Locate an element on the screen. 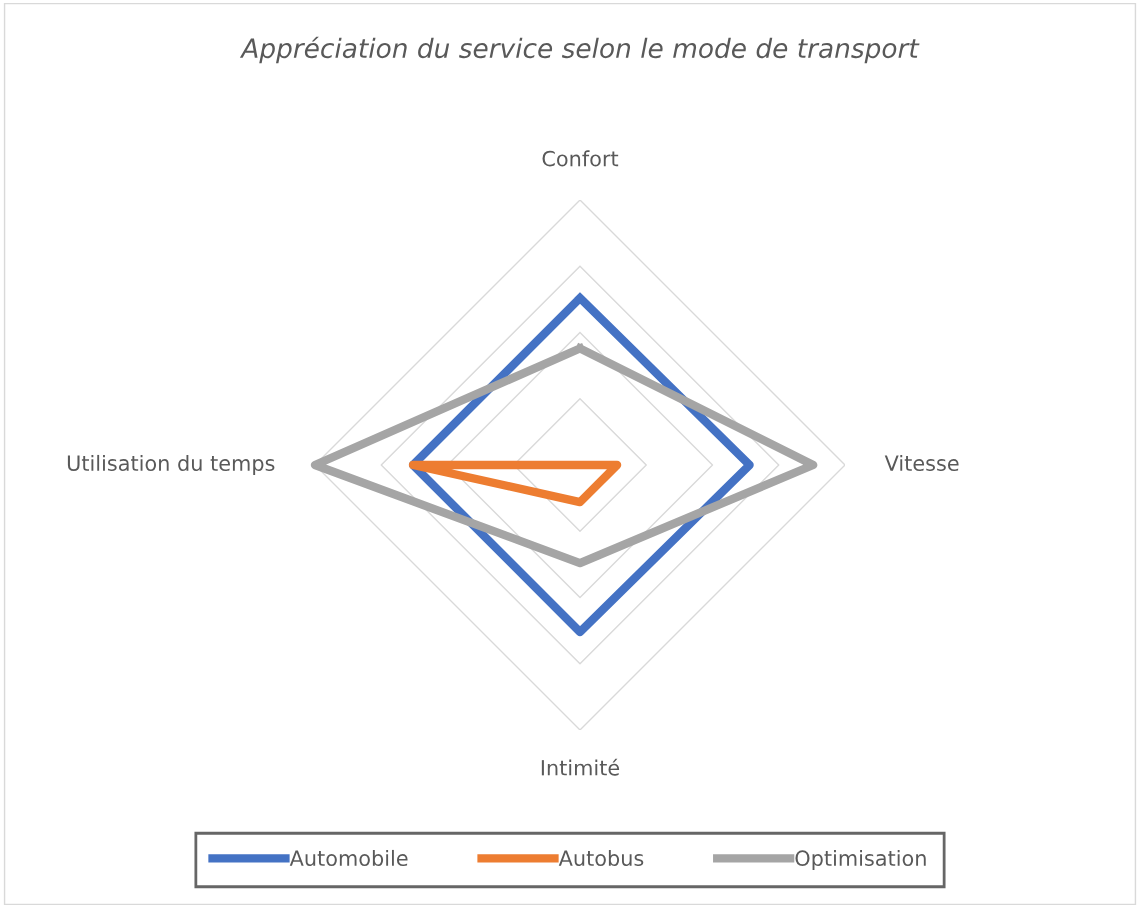 This screenshot has height=908, width=1140. spoke-label: Utilisation du temps is located at coordinates (171, 465).